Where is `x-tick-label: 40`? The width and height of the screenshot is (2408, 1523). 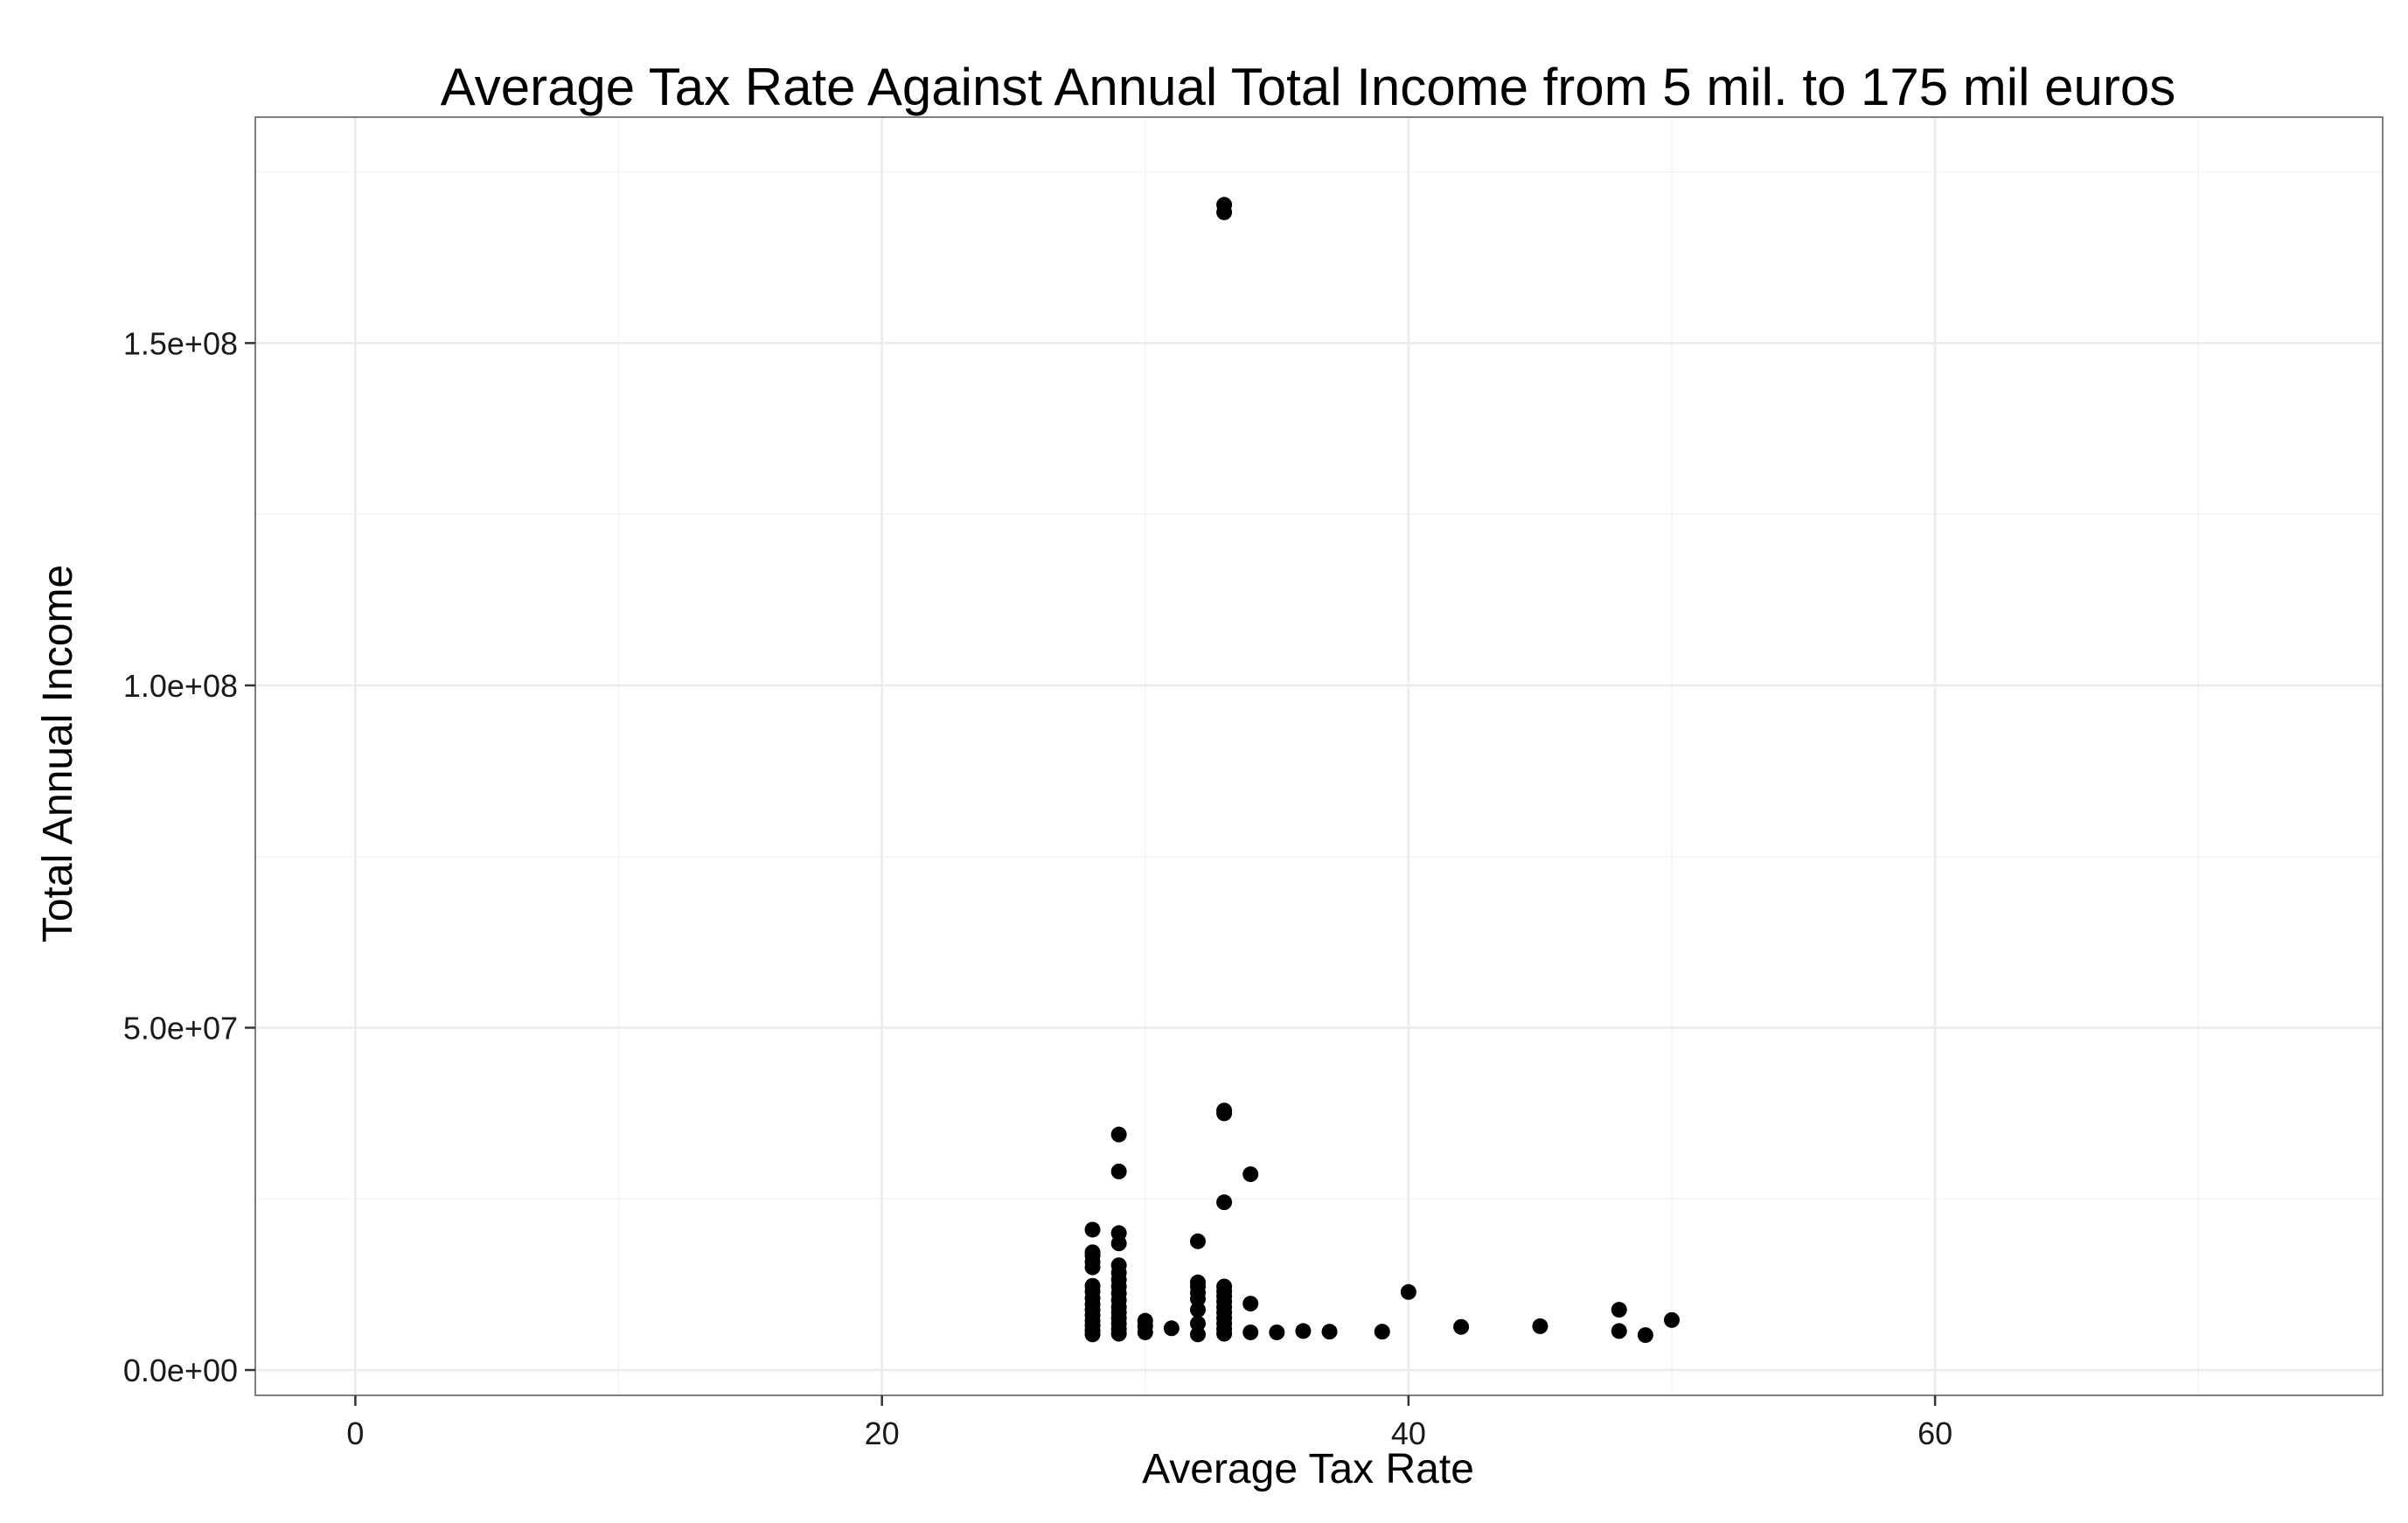
x-tick-label: 40 is located at coordinates (1408, 1433).